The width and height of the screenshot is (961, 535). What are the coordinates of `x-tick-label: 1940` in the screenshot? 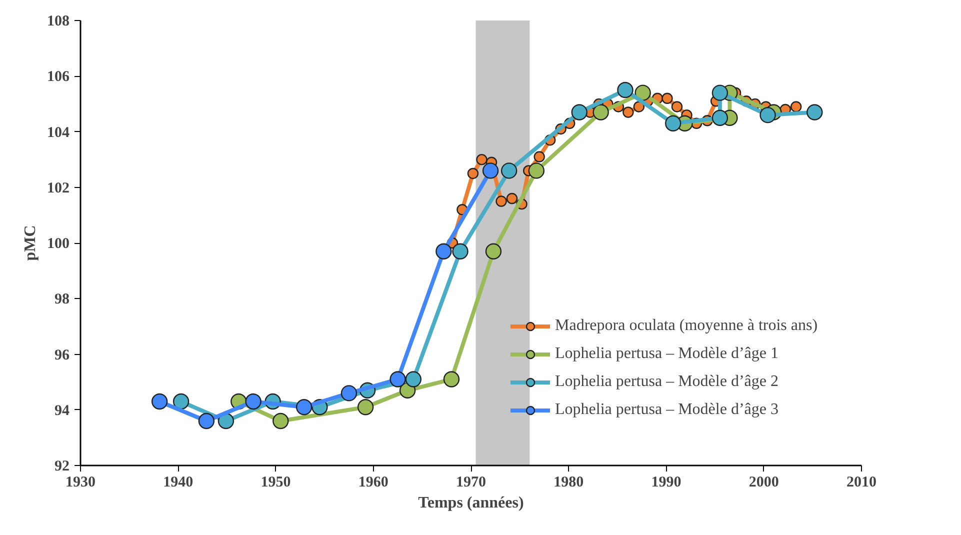 It's located at (178, 482).